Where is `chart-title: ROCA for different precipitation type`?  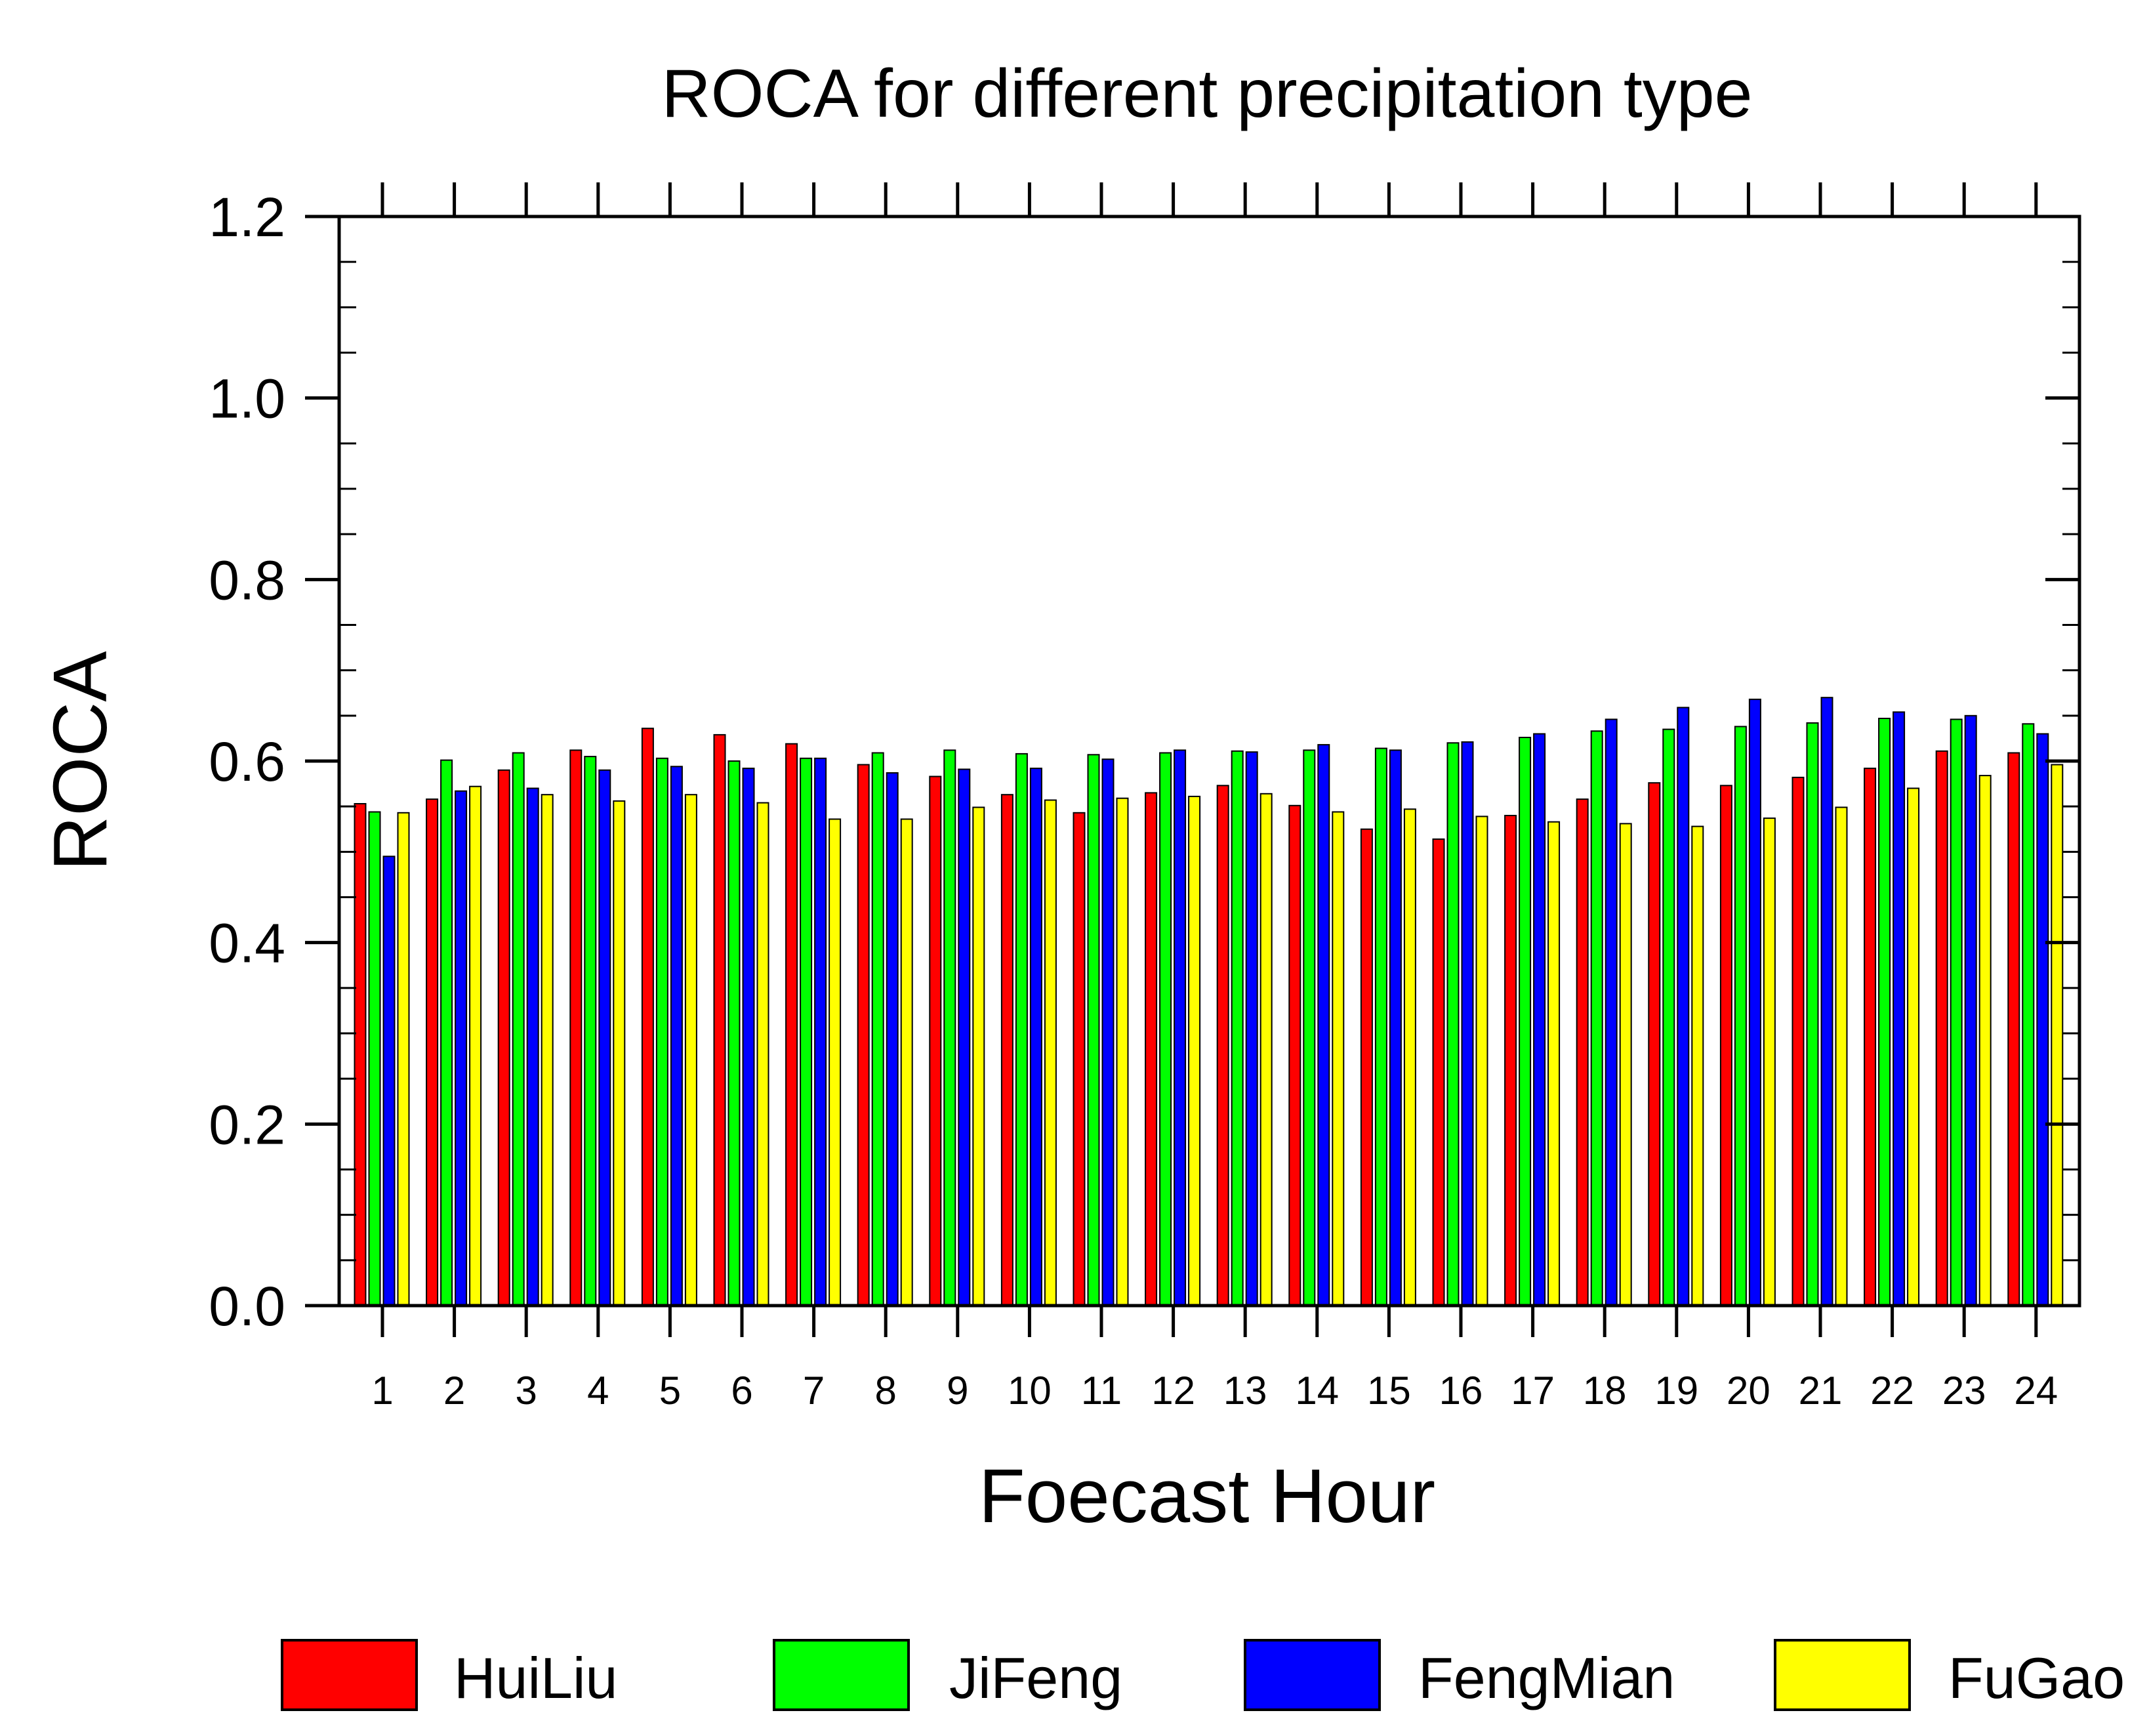 chart-title: ROCA for different precipitation type is located at coordinates (1207, 94).